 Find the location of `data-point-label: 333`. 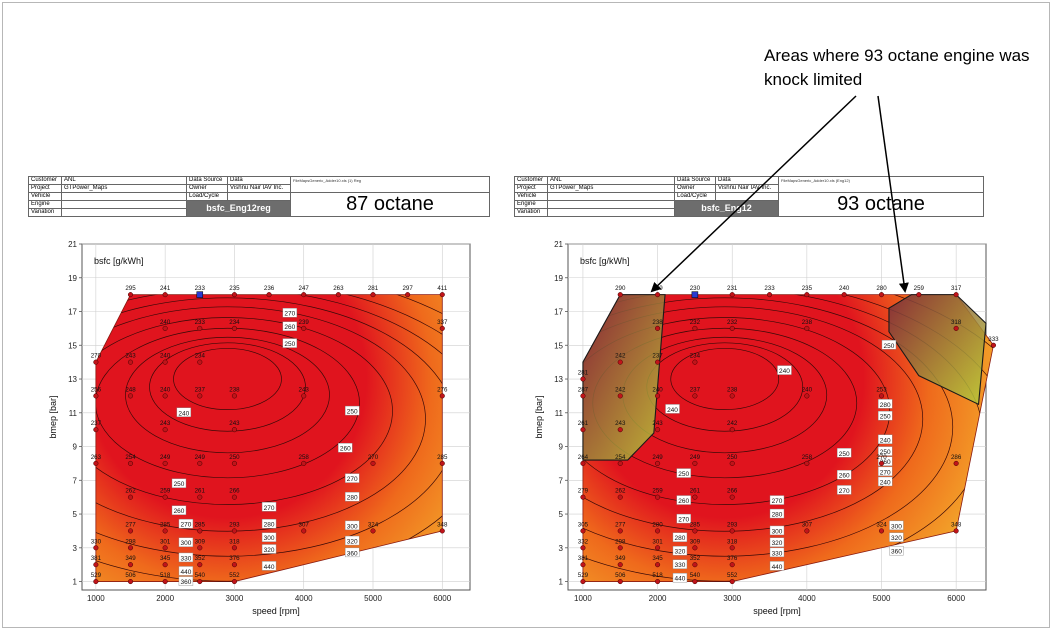

data-point-label: 333 is located at coordinates (993, 339).